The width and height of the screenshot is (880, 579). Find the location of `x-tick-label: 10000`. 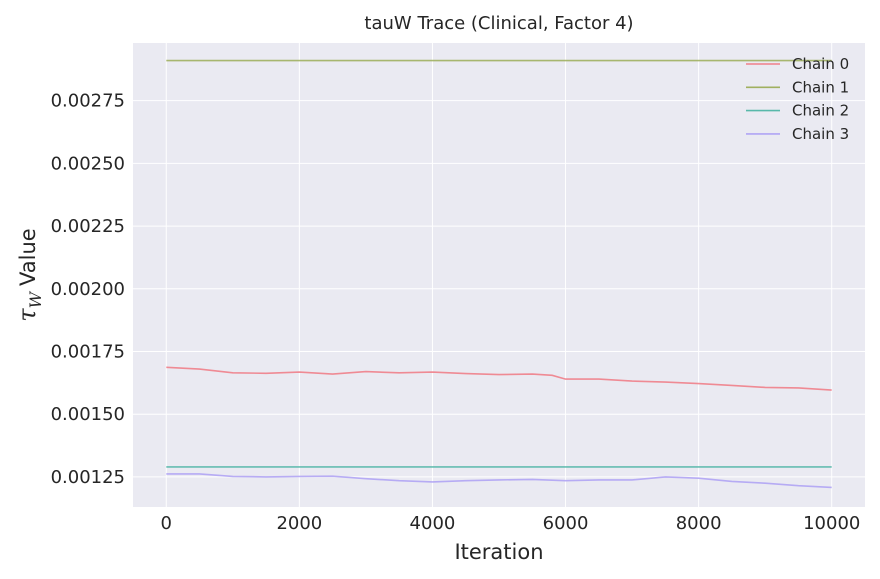

x-tick-label: 10000 is located at coordinates (831, 523).